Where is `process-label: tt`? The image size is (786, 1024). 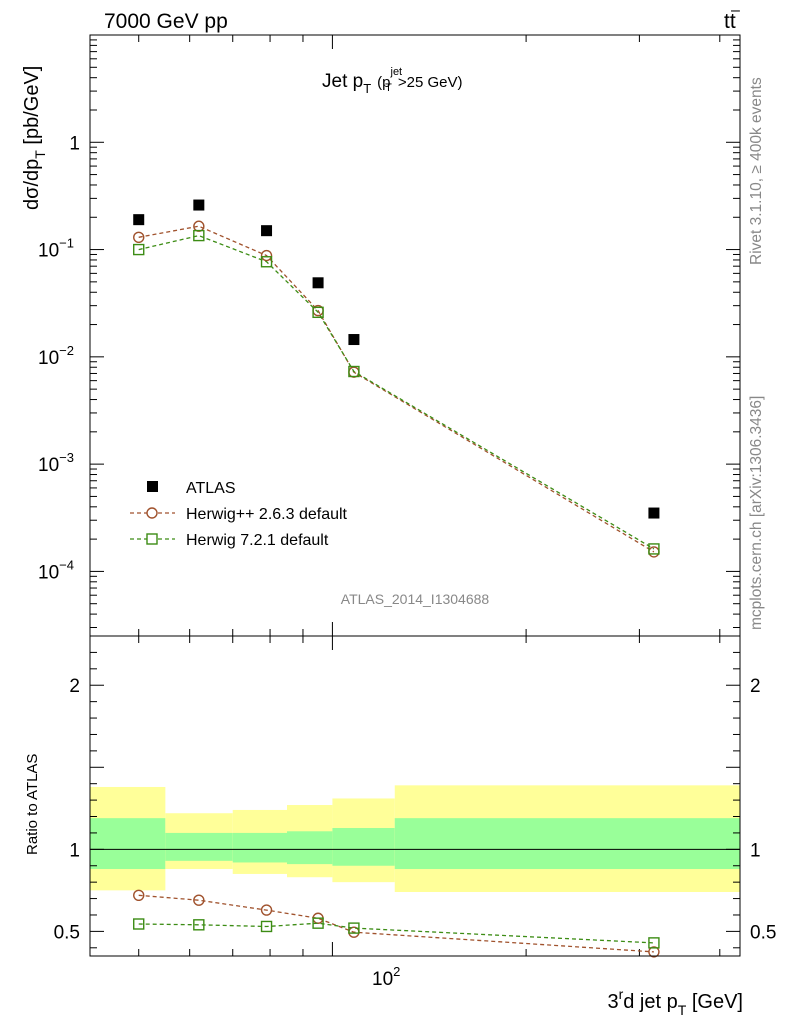 process-label: tt is located at coordinates (730, 21).